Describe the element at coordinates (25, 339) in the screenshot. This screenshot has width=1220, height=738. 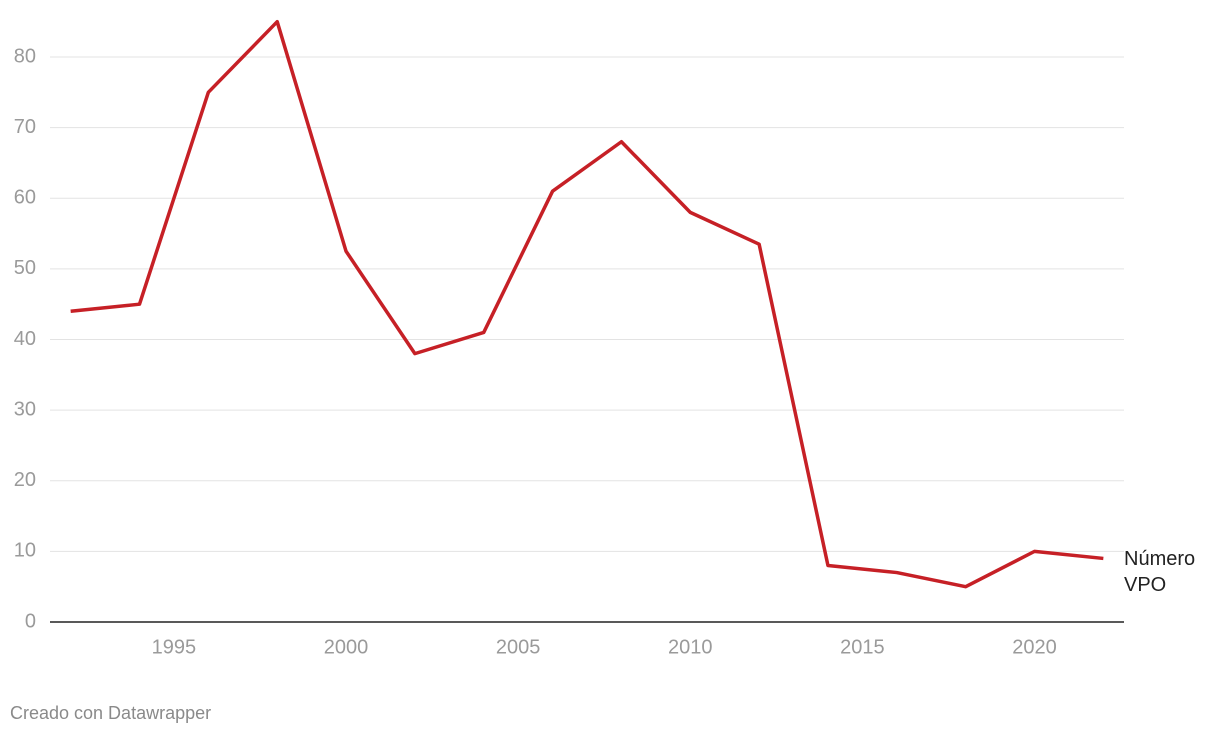
I see `y-tick-label: 40` at that location.